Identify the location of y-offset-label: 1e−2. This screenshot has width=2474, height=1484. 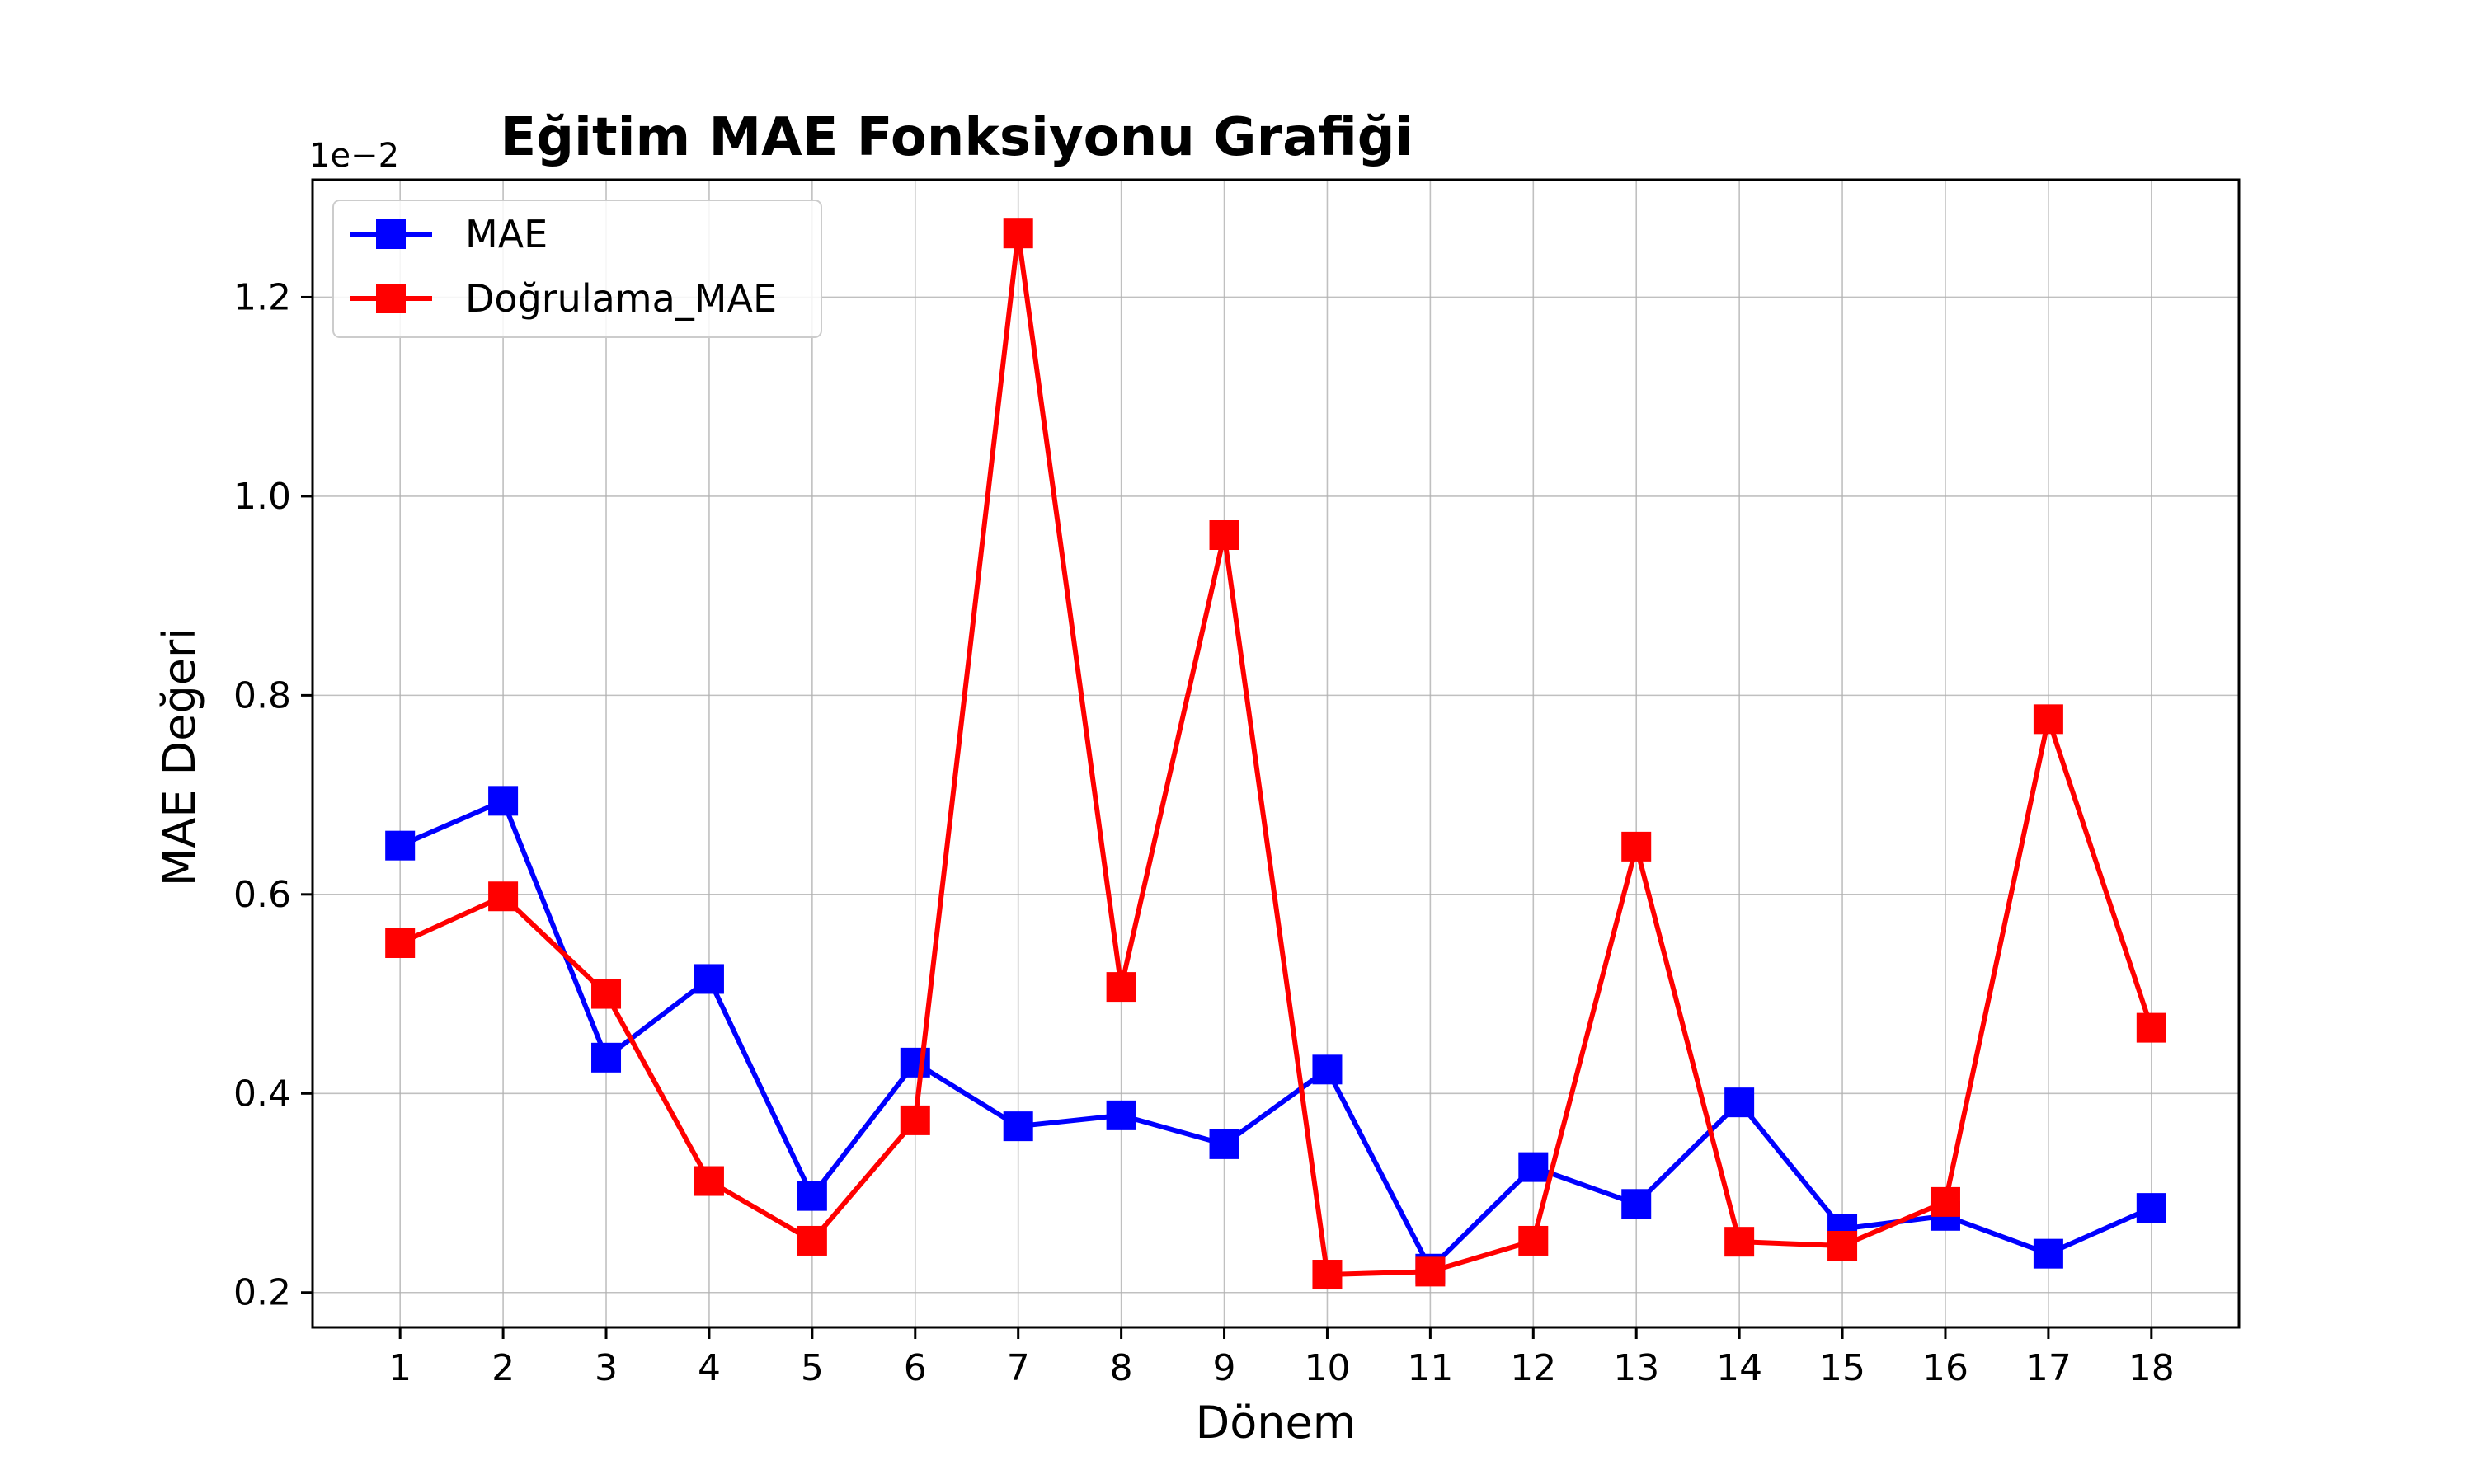
(354, 156).